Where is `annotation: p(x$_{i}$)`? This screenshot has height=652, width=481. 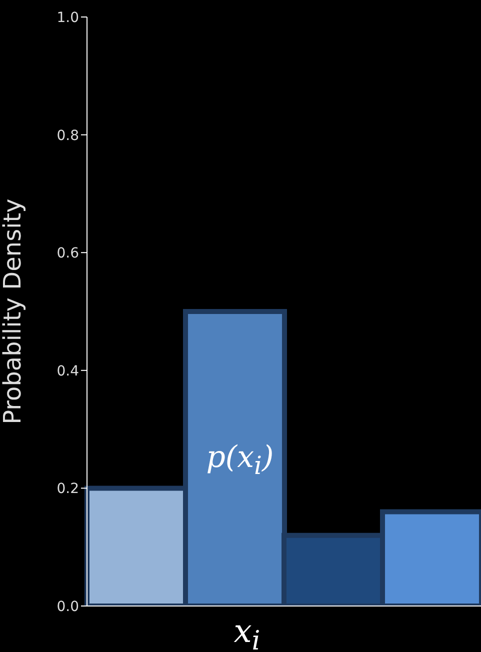
annotation: p(x$_{i}$) is located at coordinates (240, 460).